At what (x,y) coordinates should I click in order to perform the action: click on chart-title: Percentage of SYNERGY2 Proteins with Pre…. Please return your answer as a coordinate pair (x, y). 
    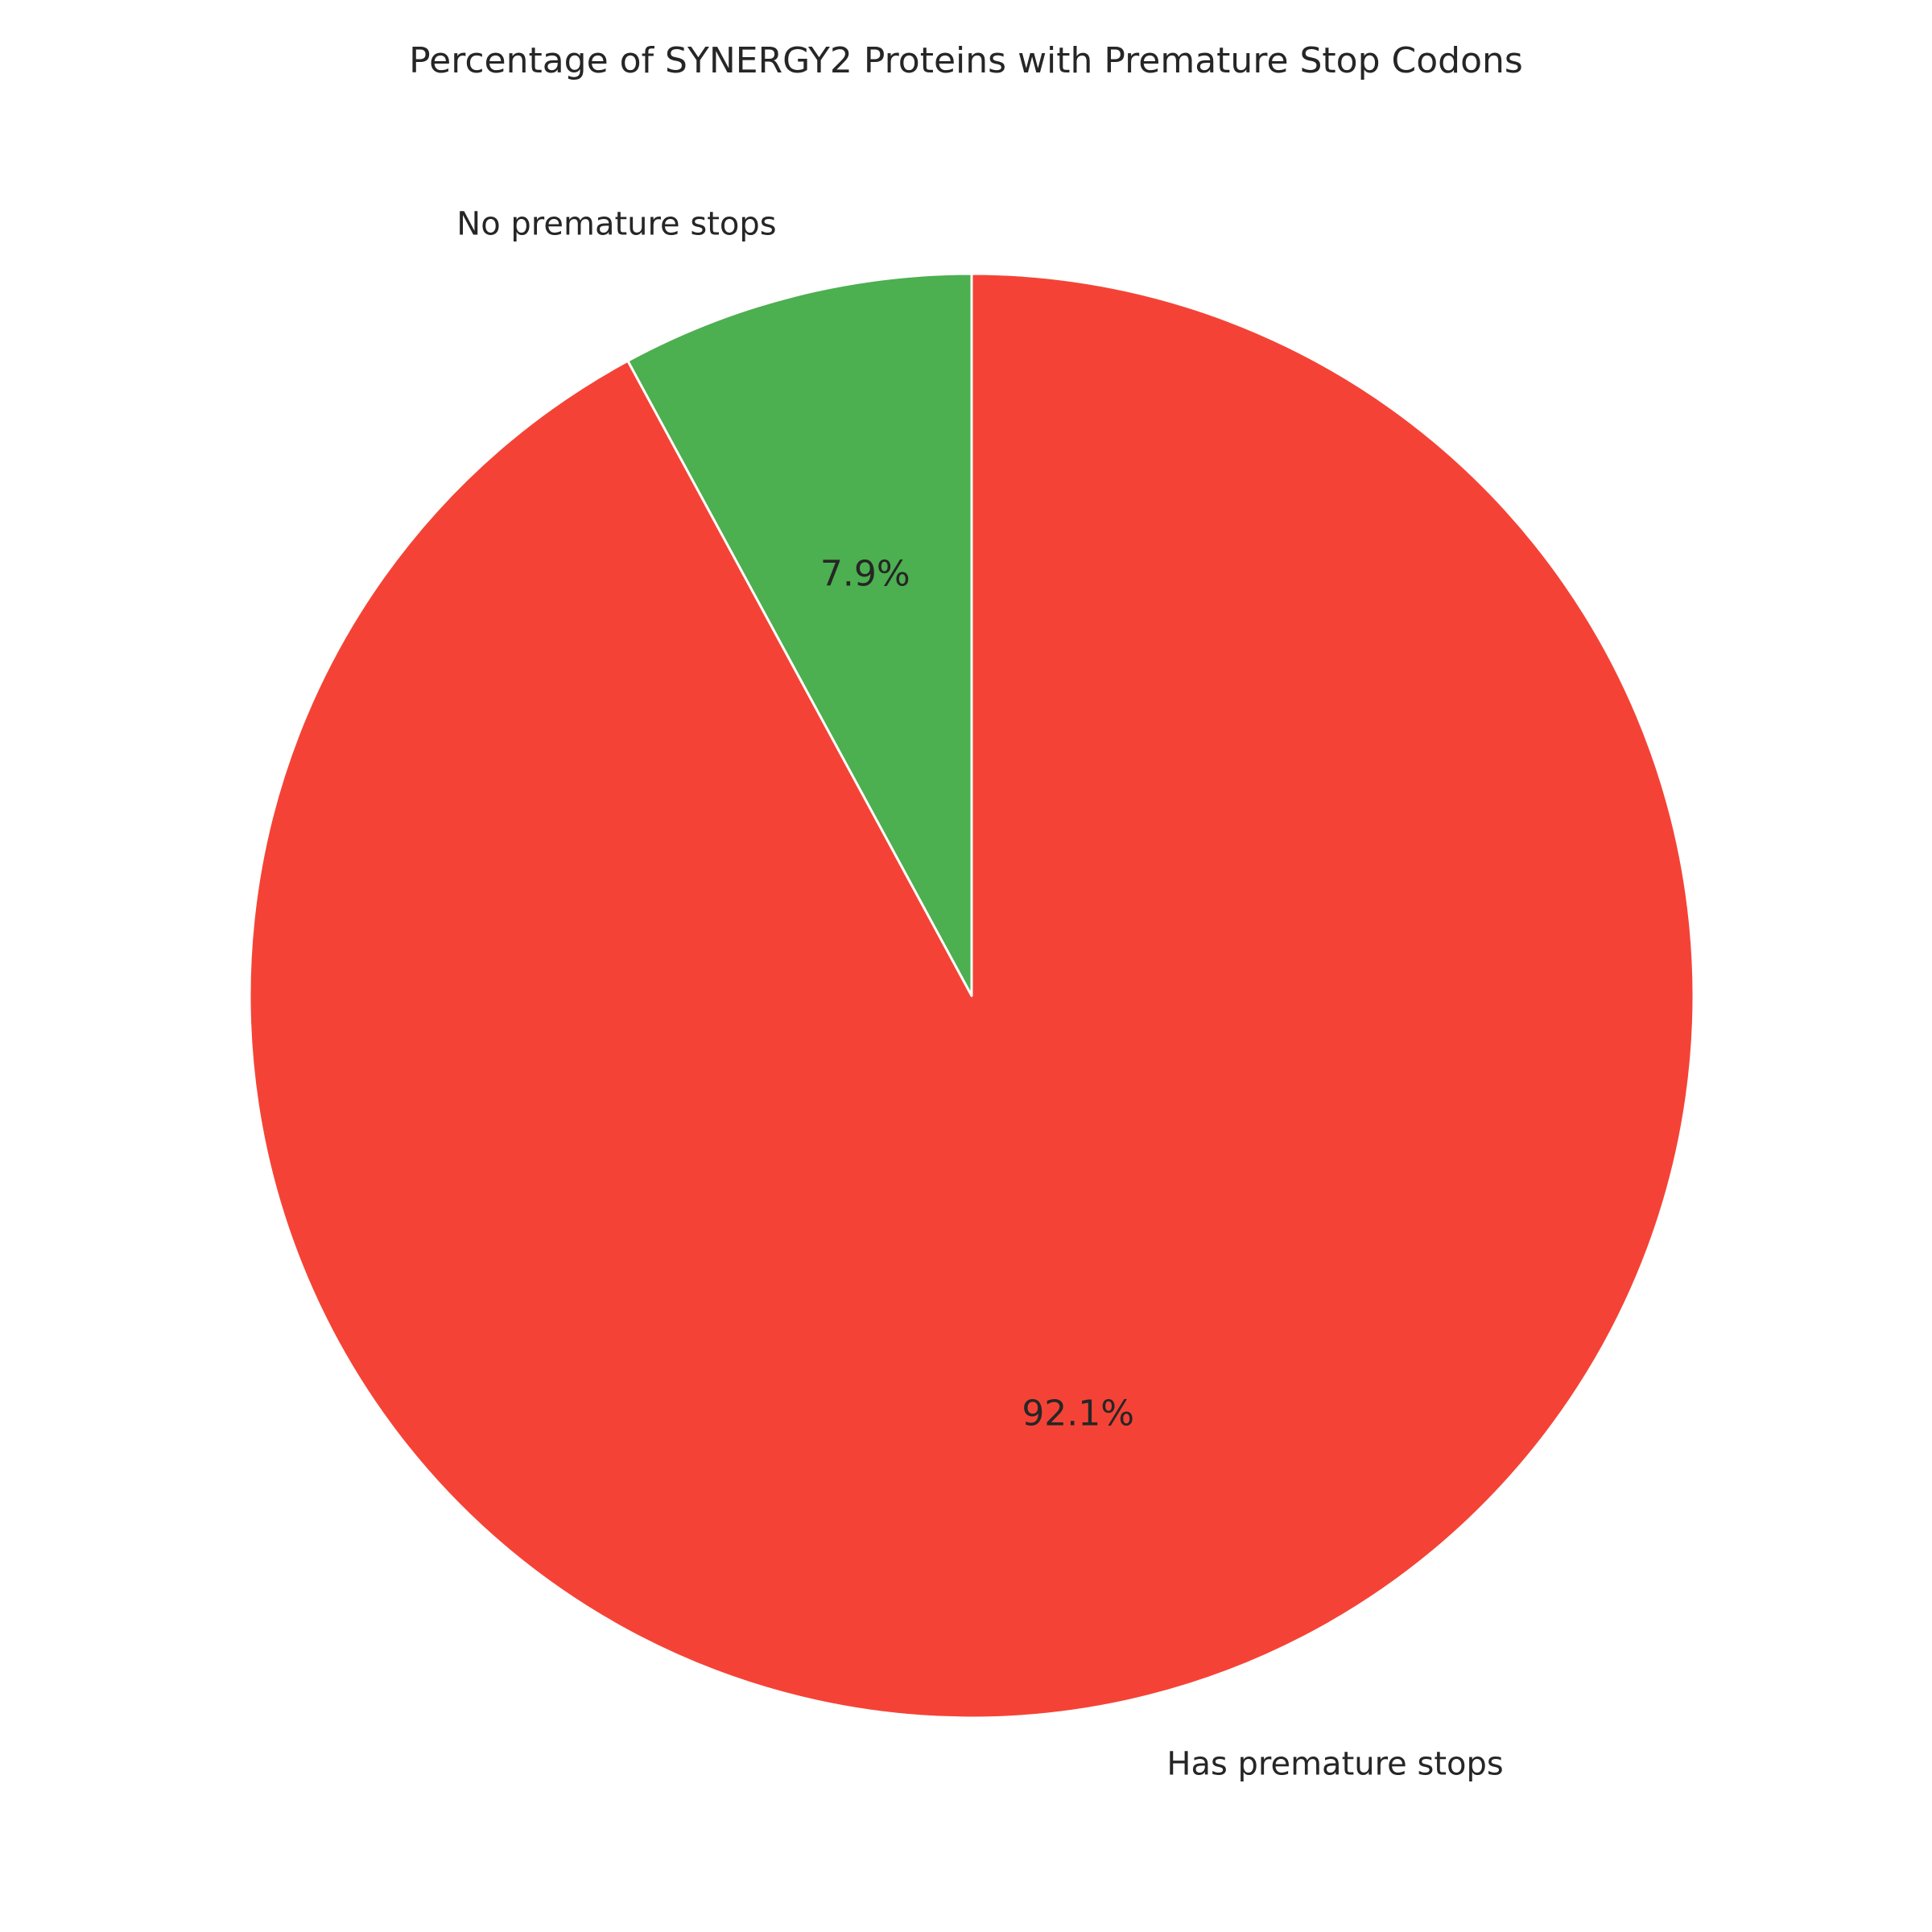
    Looking at the image, I should click on (966, 60).